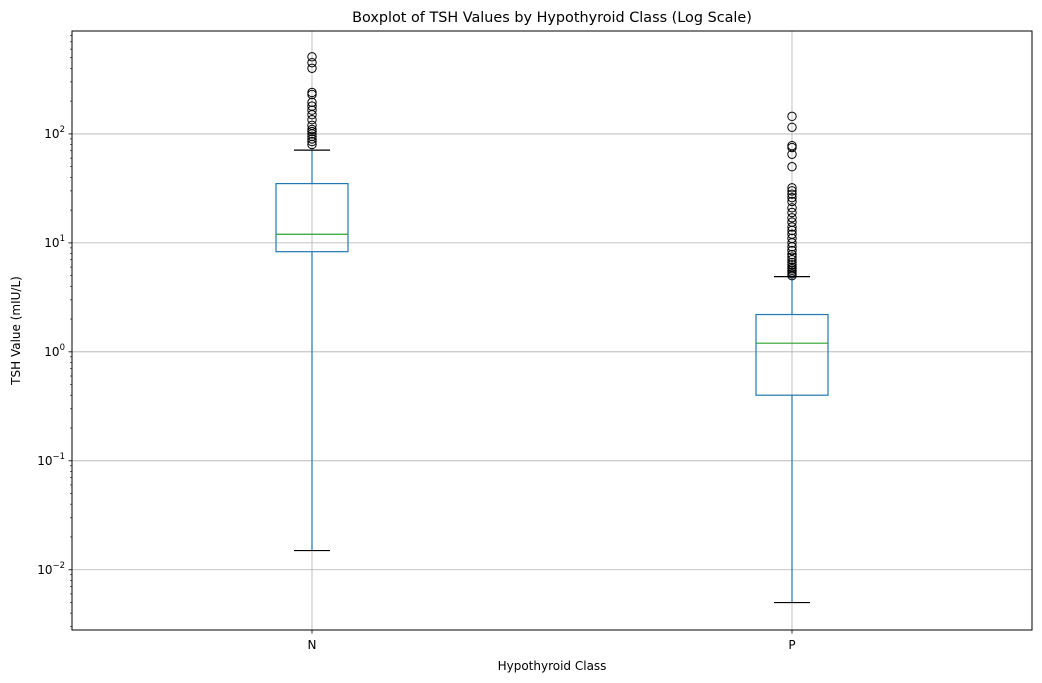 The height and width of the screenshot is (683, 1042). Describe the element at coordinates (791, 645) in the screenshot. I see `x-tick-label: P` at that location.